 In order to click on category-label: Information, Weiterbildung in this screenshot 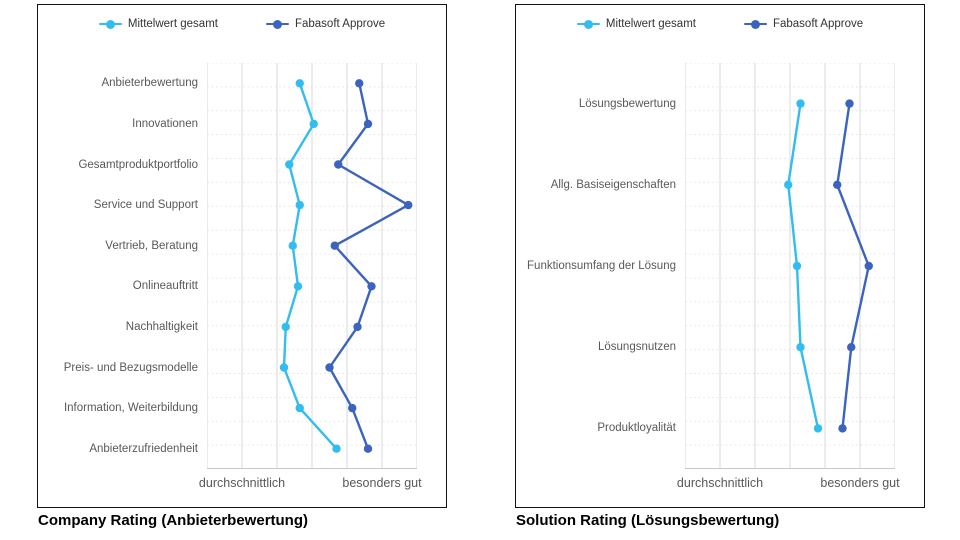, I will do `click(130, 408)`.